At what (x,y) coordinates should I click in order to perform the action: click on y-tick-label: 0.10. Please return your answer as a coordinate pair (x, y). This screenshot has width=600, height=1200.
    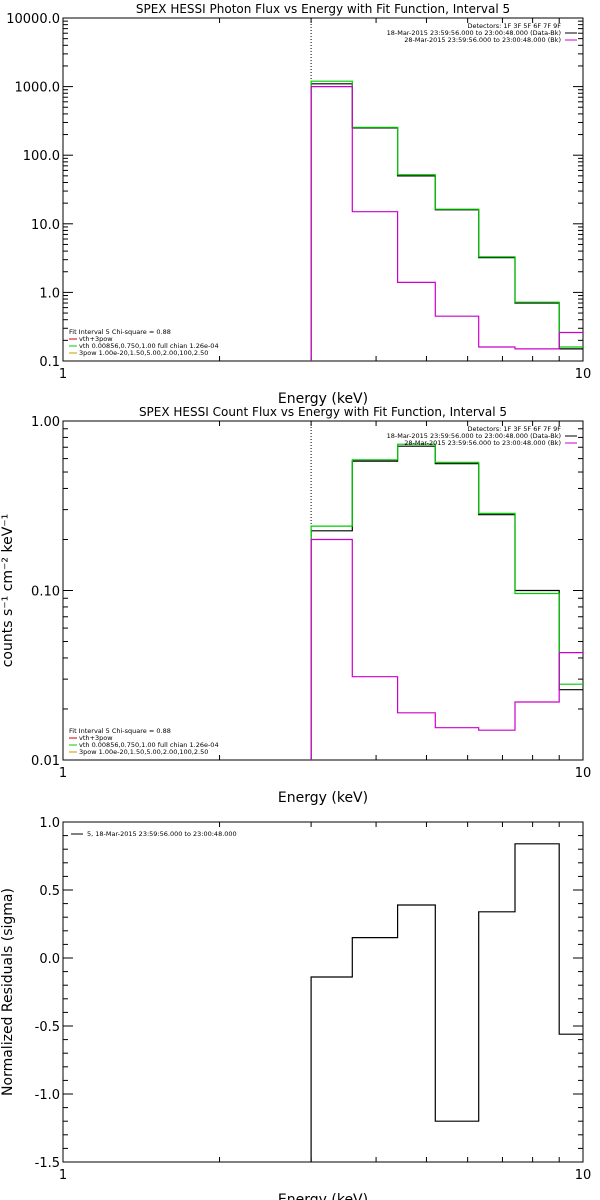
    Looking at the image, I should click on (45, 592).